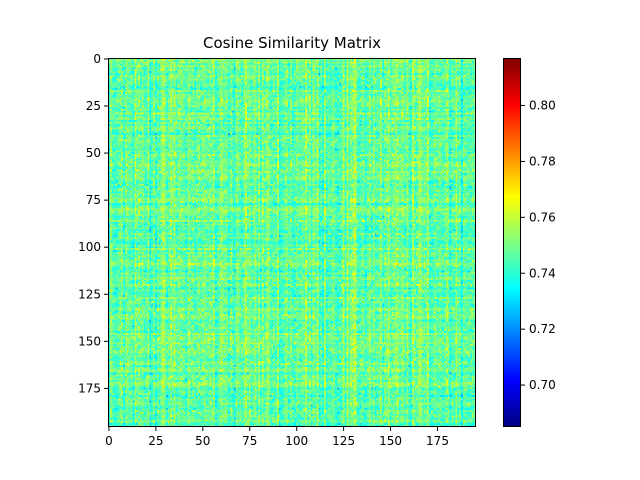 This screenshot has width=640, height=480. Describe the element at coordinates (93, 153) in the screenshot. I see `y-tick-label: 50` at that location.